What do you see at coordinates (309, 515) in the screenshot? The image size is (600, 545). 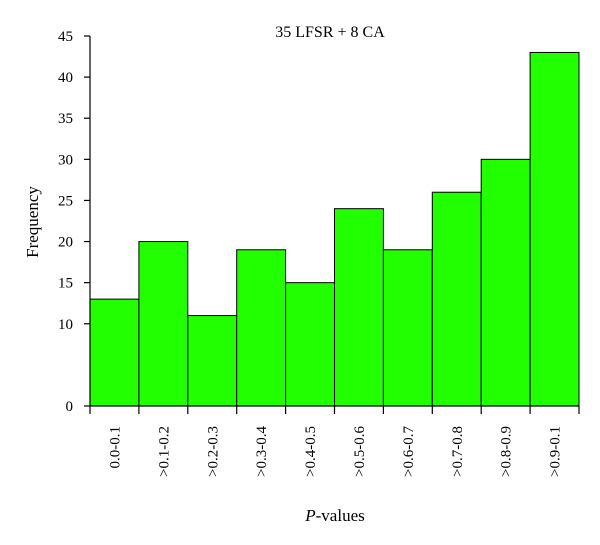 I see `x-axis-title-italic: P` at bounding box center [309, 515].